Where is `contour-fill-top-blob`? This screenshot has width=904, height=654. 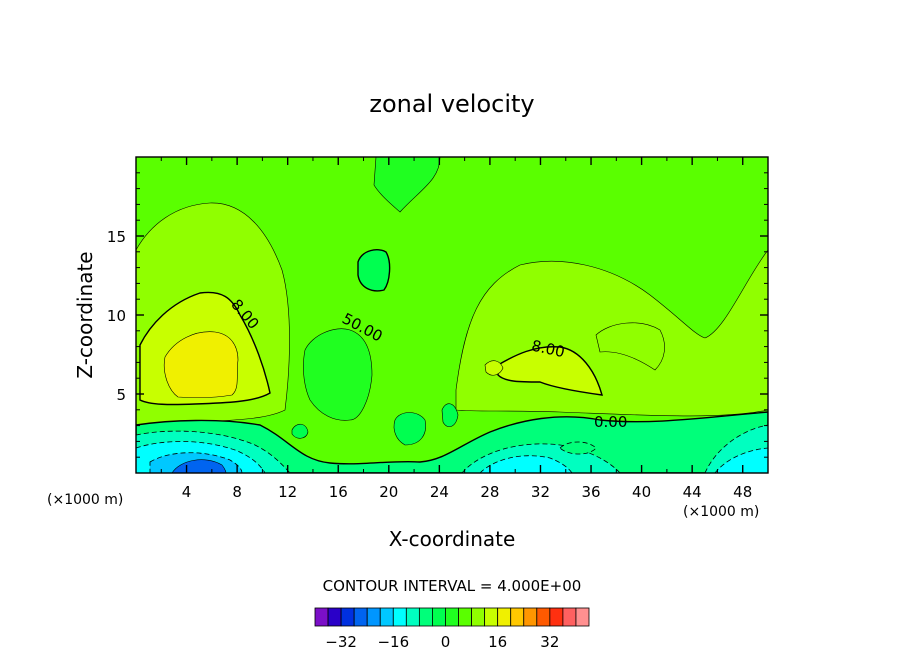
contour-fill-top-blob is located at coordinates (407, 185).